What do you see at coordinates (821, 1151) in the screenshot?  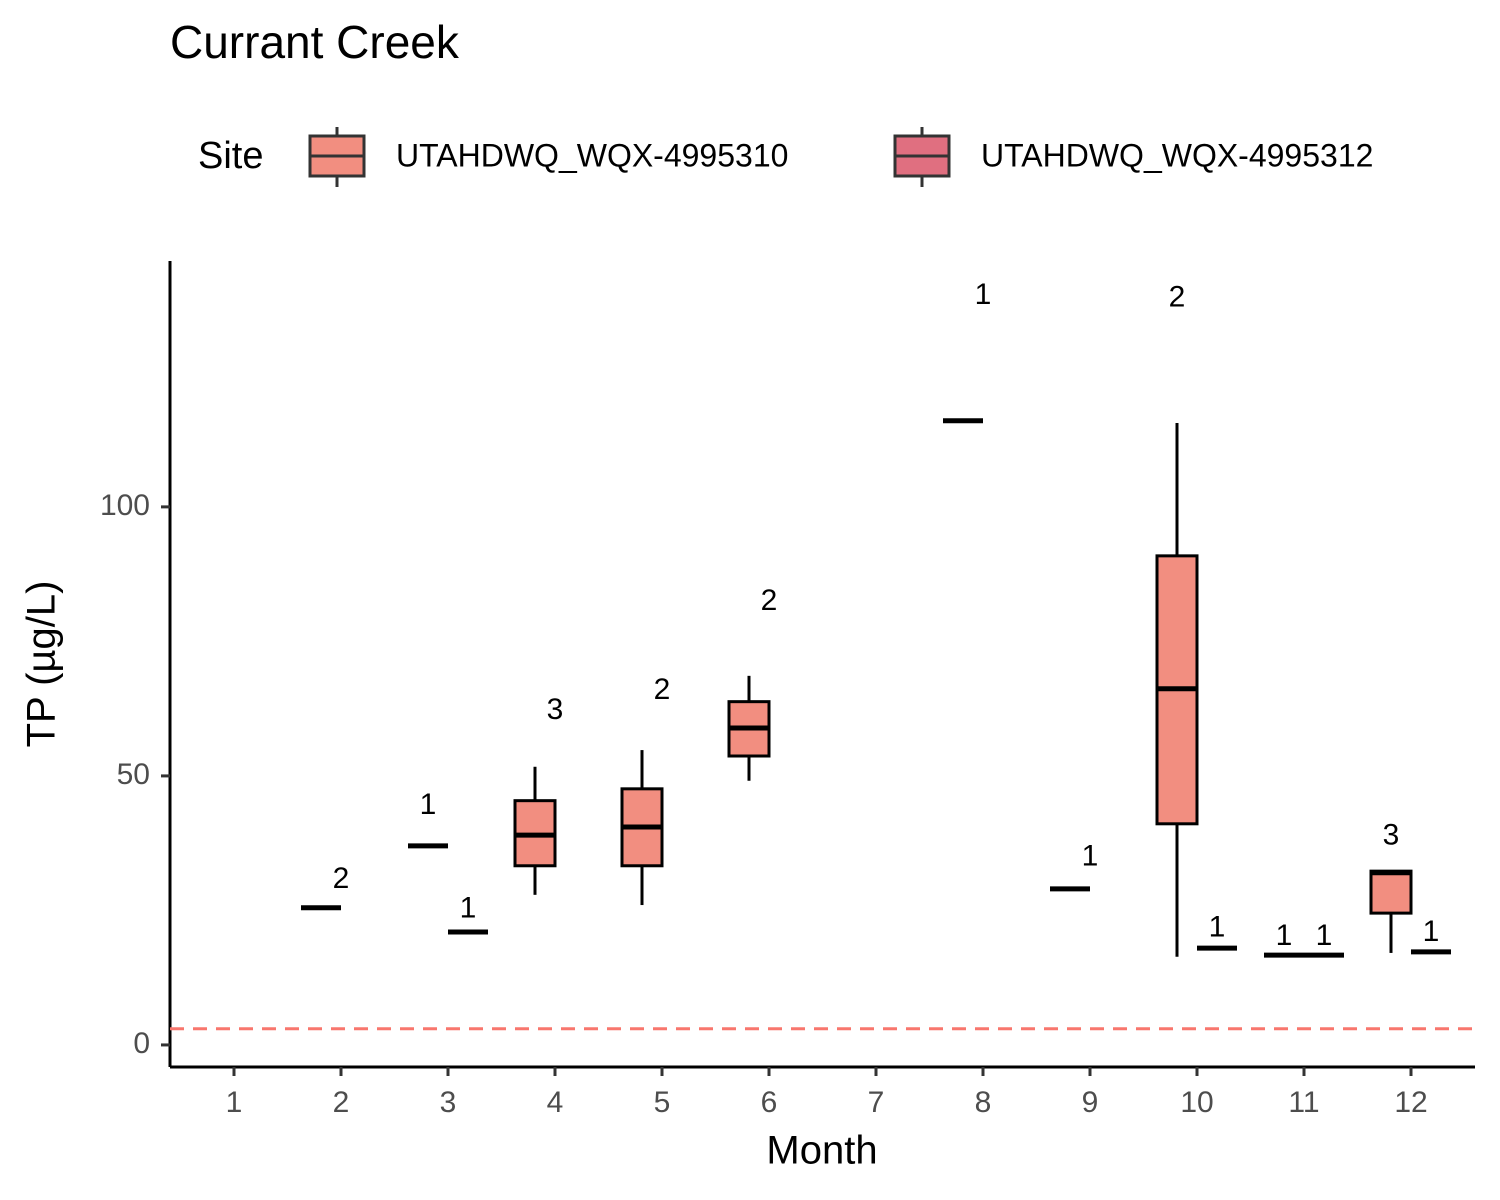 I see `x-axis-title: Month` at bounding box center [821, 1151].